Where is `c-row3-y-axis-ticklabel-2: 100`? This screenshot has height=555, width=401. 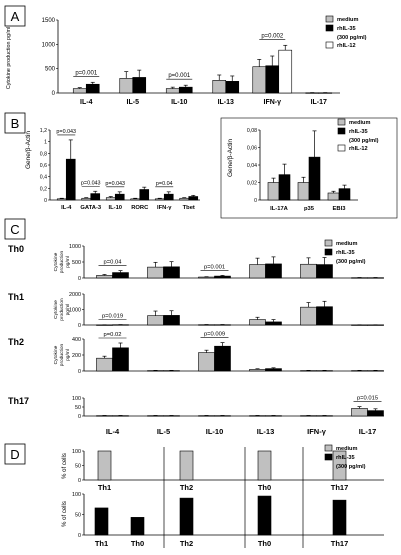
c-row3-y-axis-ticklabel-2: 100 is located at coordinates (76, 399).